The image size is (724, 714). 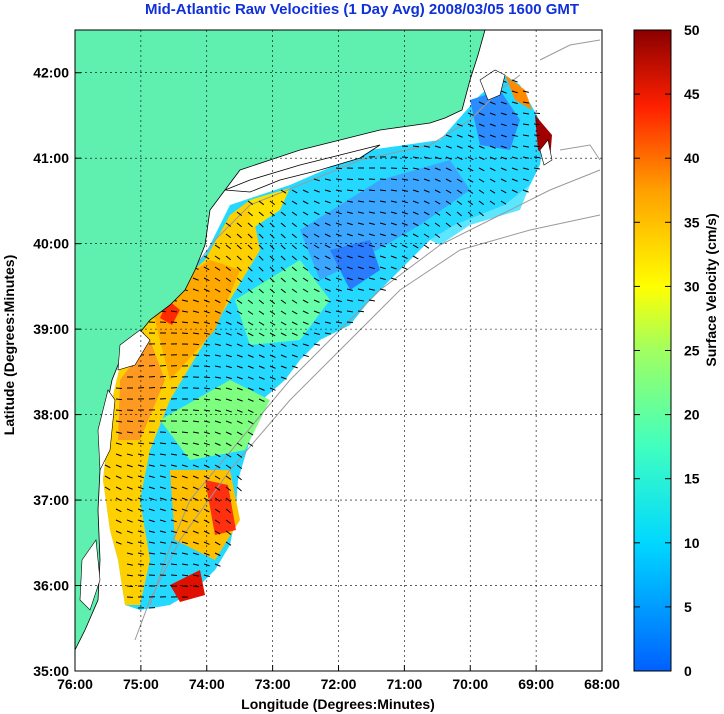 What do you see at coordinates (57, 372) in the screenshot?
I see `y-axis-ticks: 42:00 41:00 40:00 39:00 38:00 37:00 36:00 35:00` at bounding box center [57, 372].